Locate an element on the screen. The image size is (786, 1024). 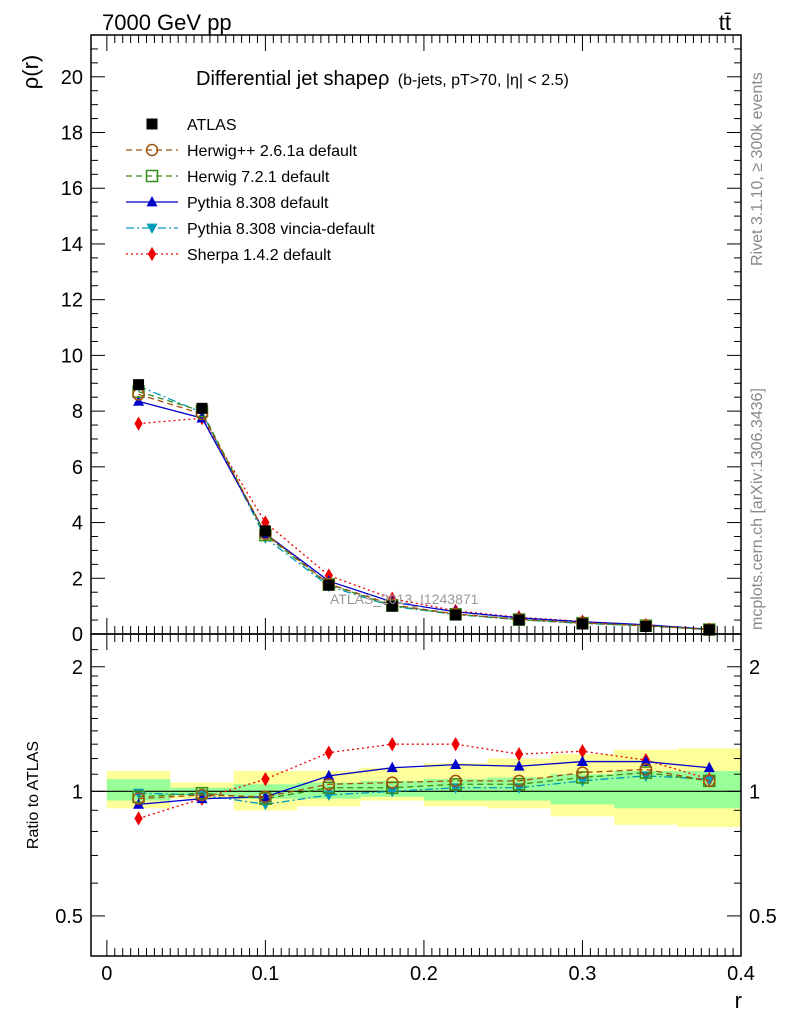
ratio-series-layer is located at coordinates (424, 781).